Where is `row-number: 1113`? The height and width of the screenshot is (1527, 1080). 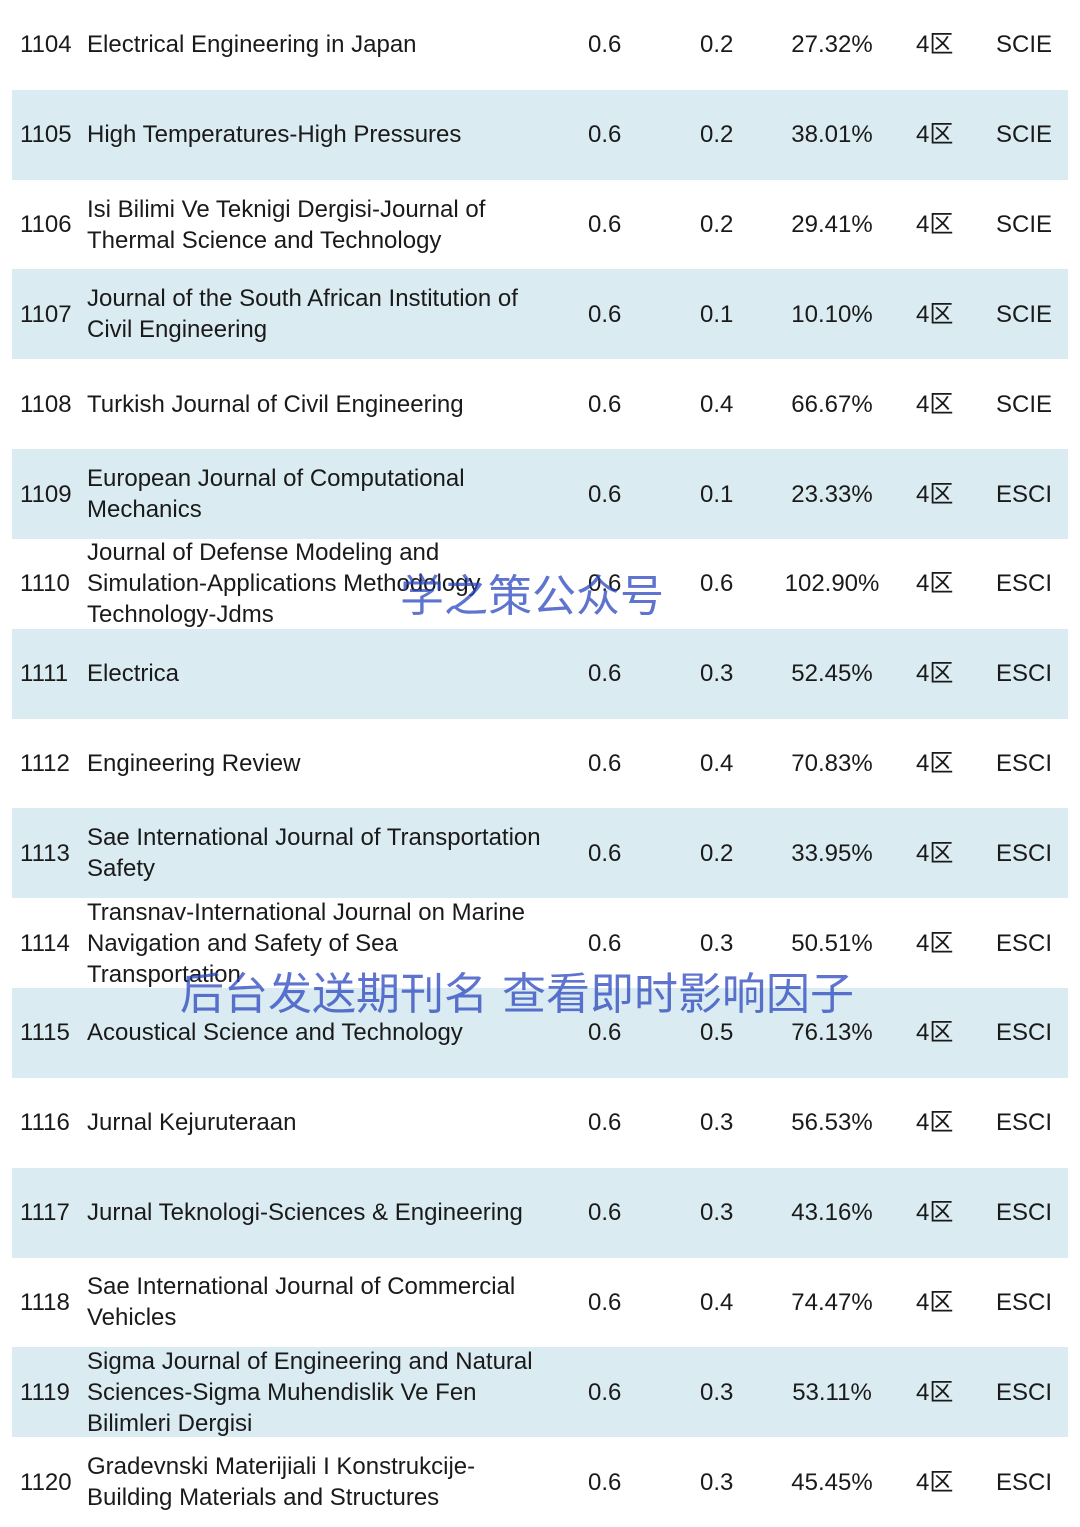 row-number: 1113 is located at coordinates (45, 853).